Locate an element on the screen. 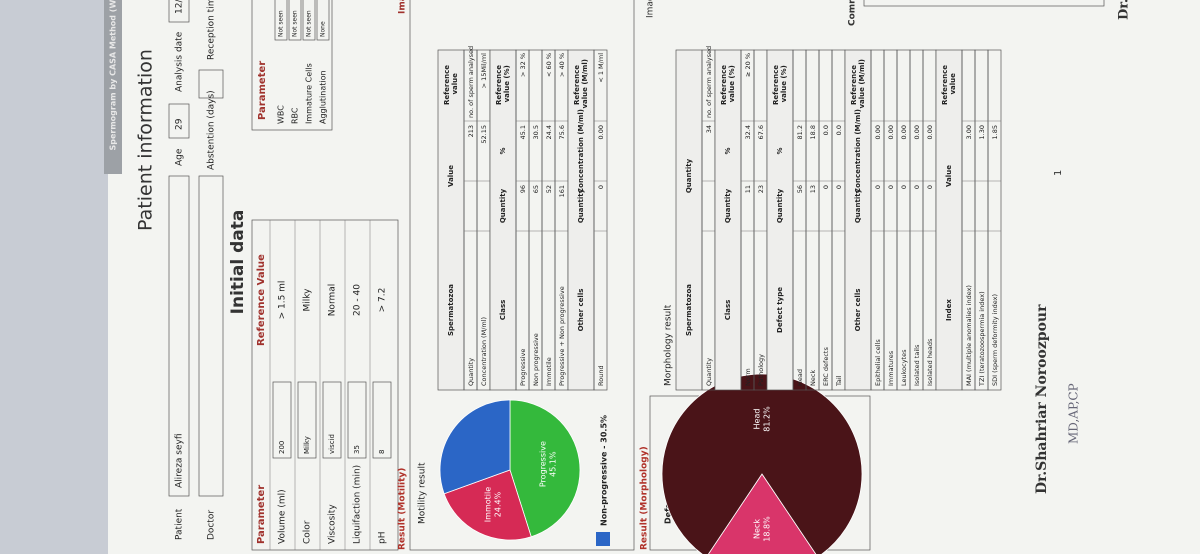 This screenshot has height=554, width=1200. cell: 35 is located at coordinates (357, 449).